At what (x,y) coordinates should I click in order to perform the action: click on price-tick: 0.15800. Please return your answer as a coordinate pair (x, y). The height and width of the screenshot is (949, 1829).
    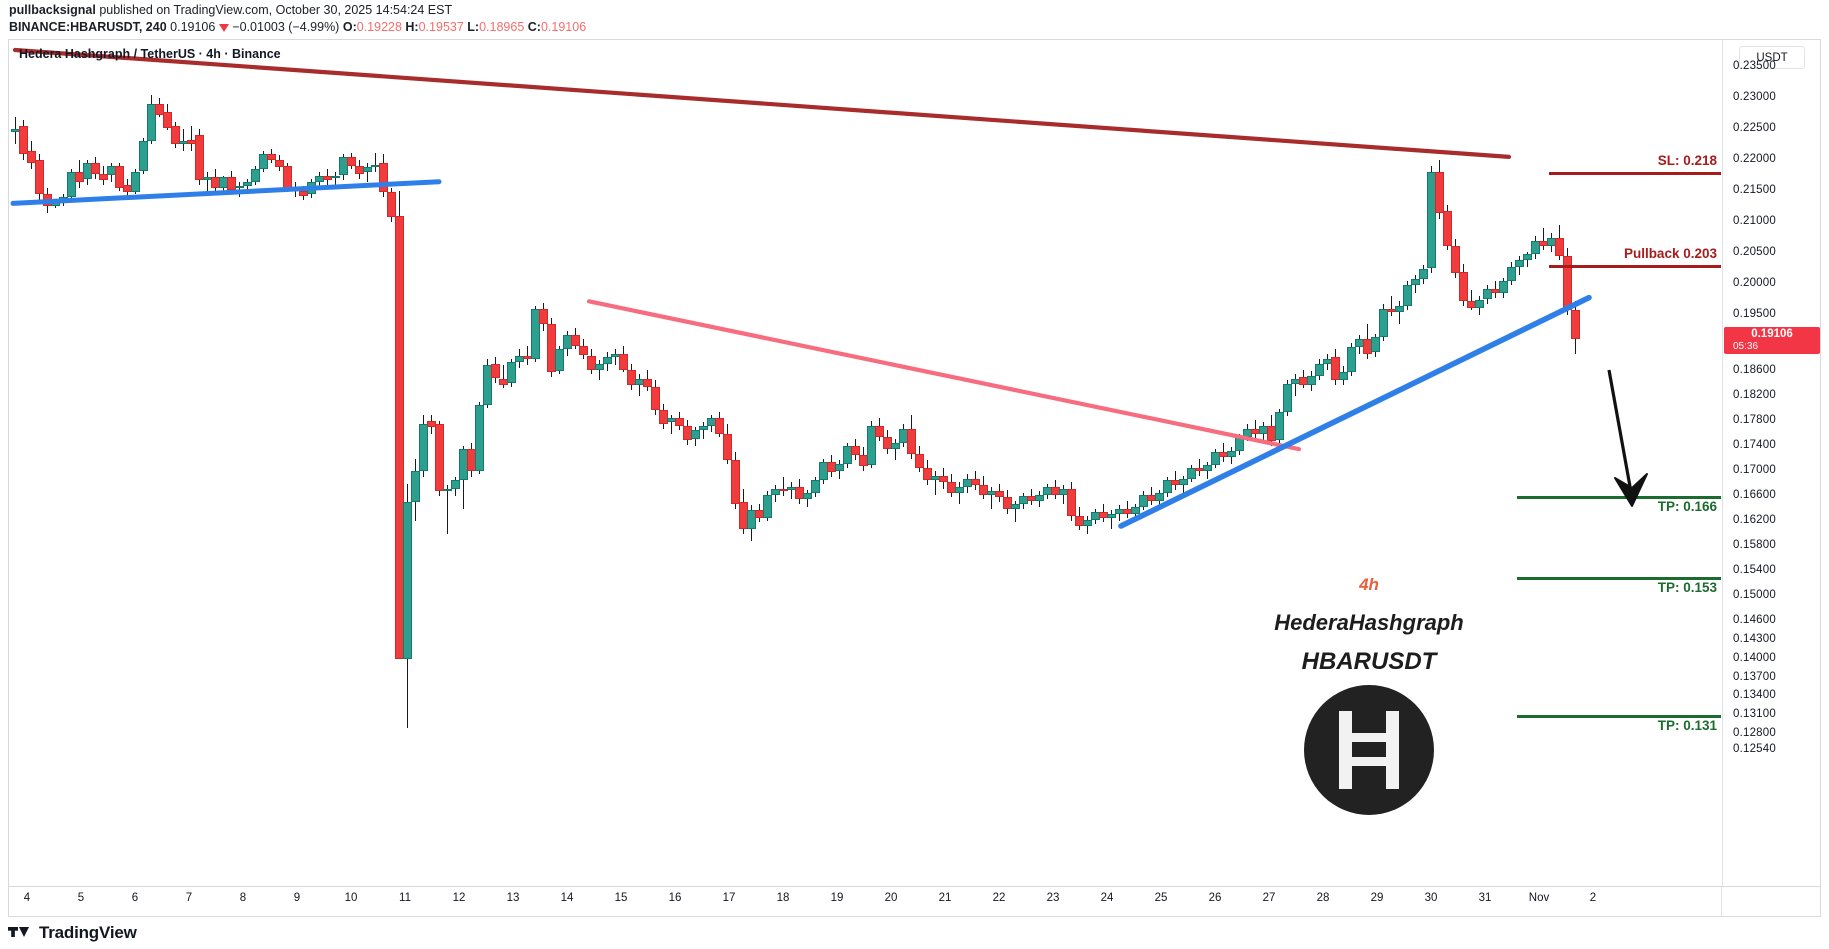
    Looking at the image, I should click on (1754, 545).